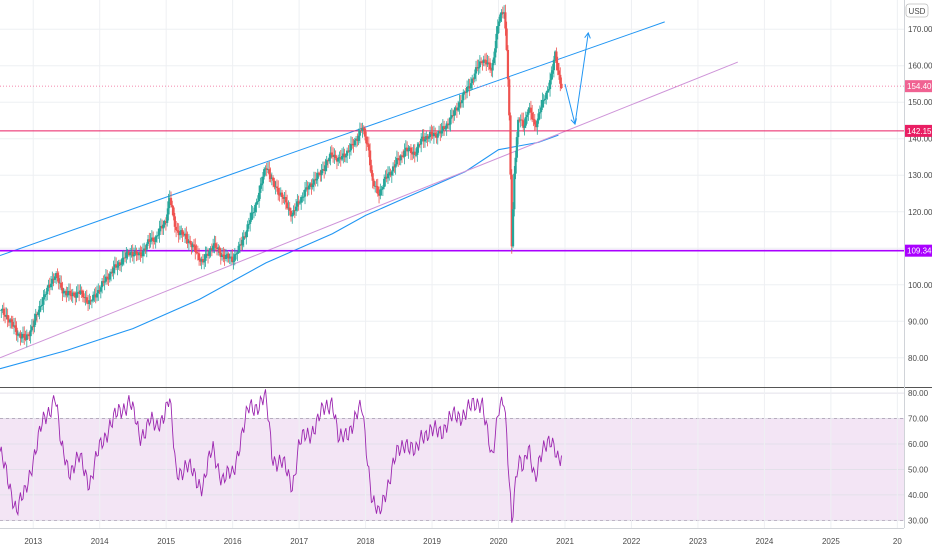 This screenshot has height=550, width=932. Describe the element at coordinates (918, 358) in the screenshot. I see `price-tick-label: 80.00` at that location.